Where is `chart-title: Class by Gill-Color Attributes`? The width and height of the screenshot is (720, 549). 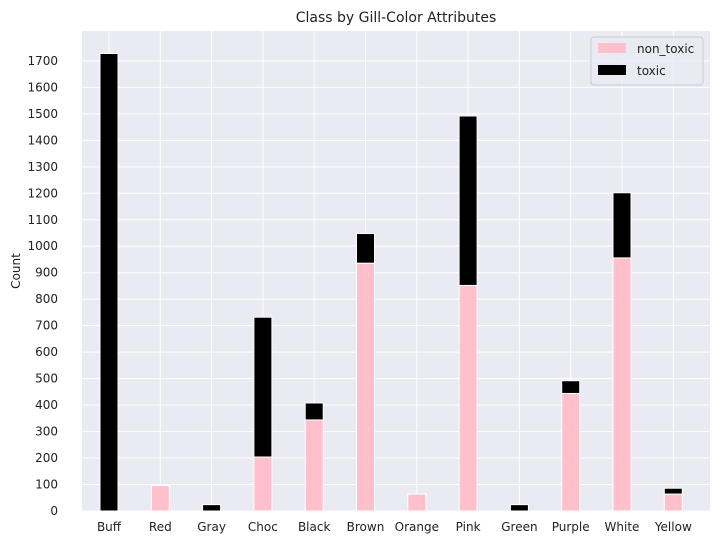
chart-title: Class by Gill-Color Attributes is located at coordinates (396, 18).